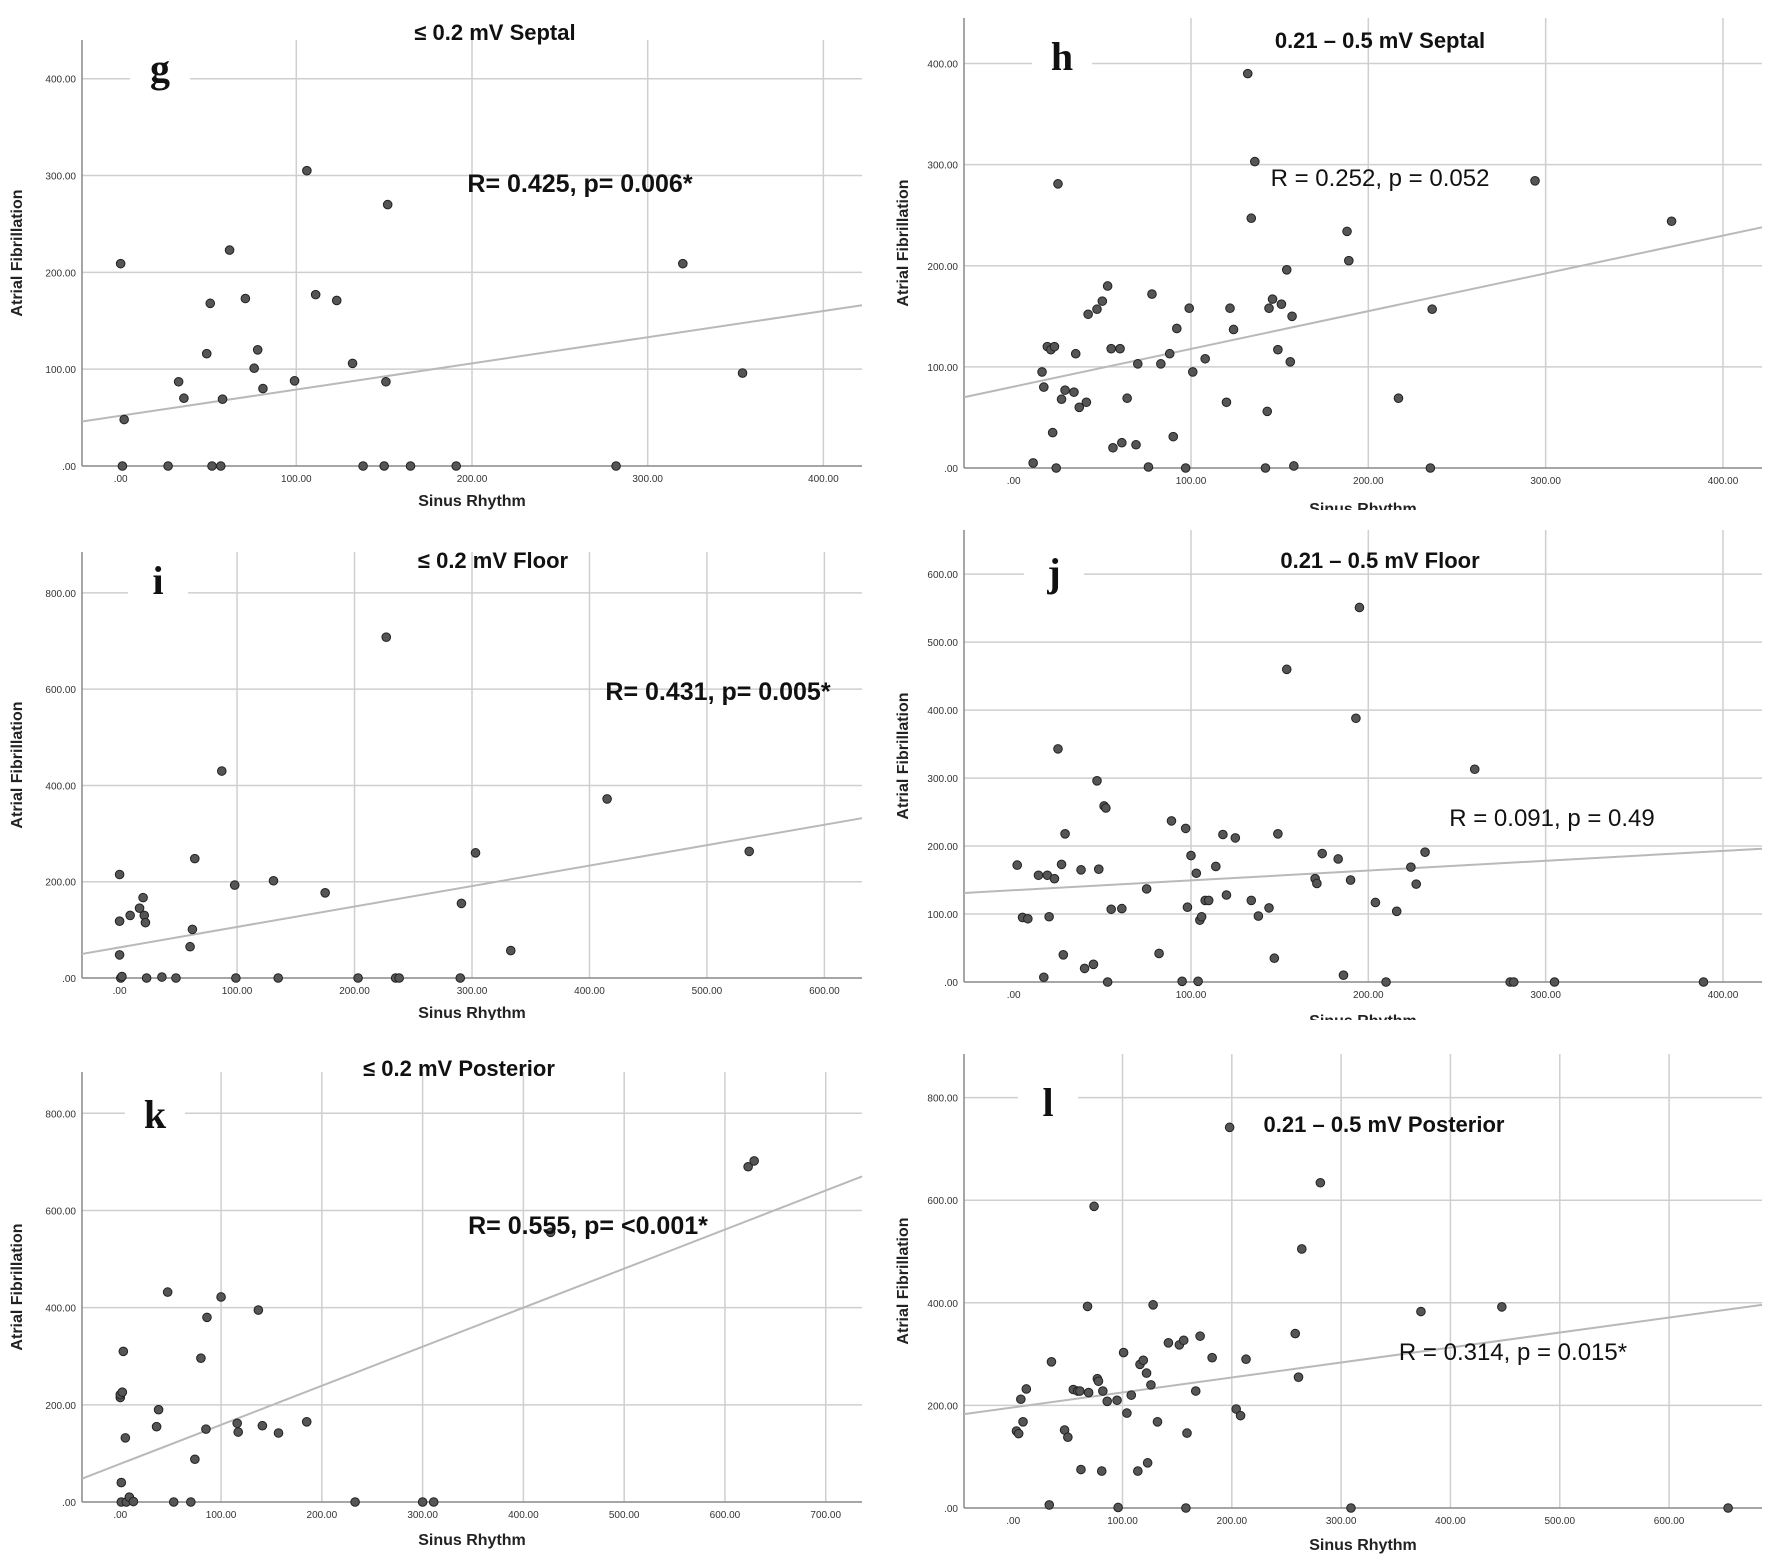 This screenshot has width=1772, height=1559. What do you see at coordinates (823, 479) in the screenshot?
I see `x-tick-label: 400.00` at bounding box center [823, 479].